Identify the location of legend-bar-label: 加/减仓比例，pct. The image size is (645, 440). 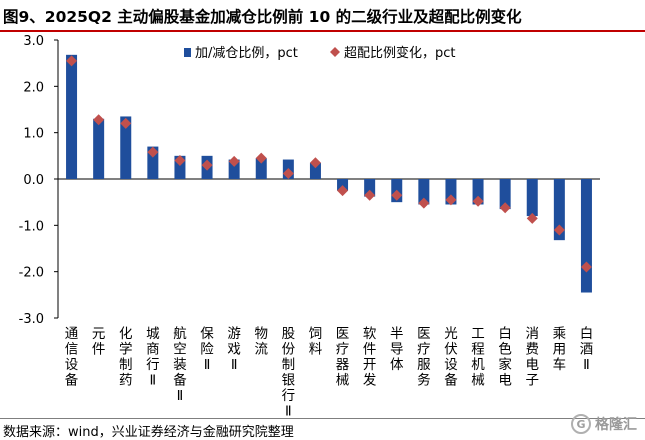
(246, 53).